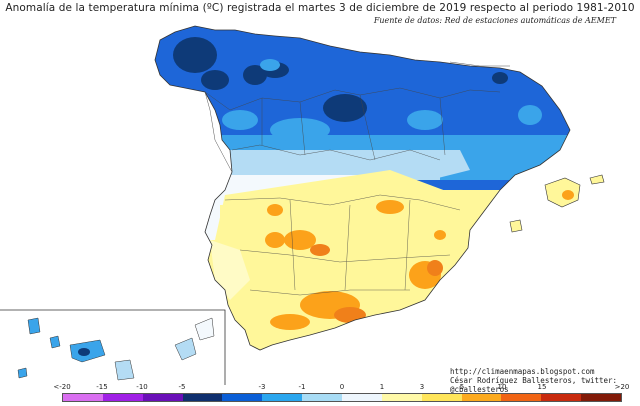 This screenshot has height=406, width=640. Describe the element at coordinates (462, 387) in the screenshot. I see `legend-label: 5` at that location.